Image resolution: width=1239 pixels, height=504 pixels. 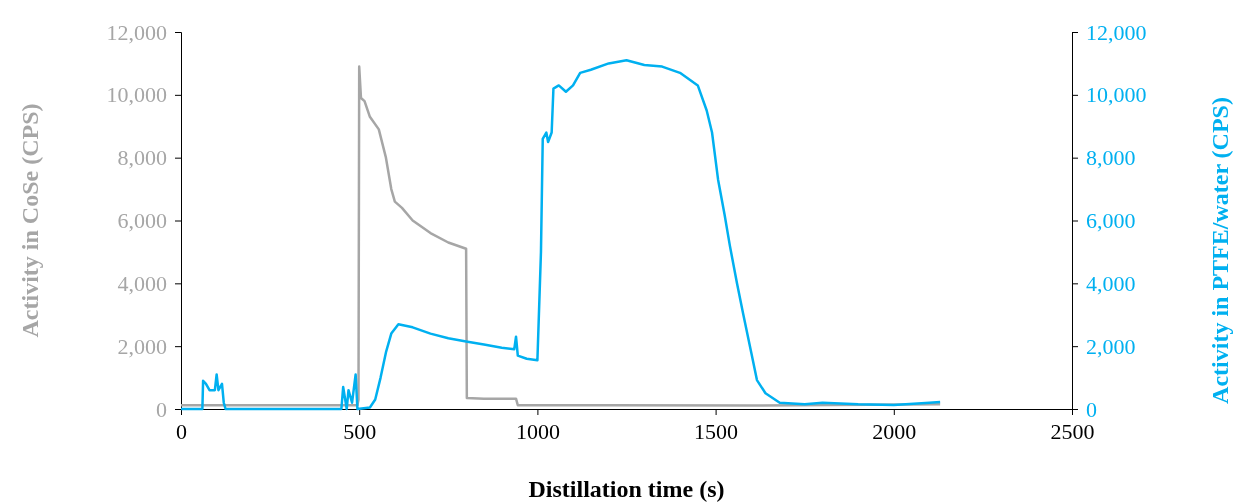 What do you see at coordinates (1220, 250) in the screenshot?
I see `y2-axis-title: Activity in PTFE/water (CPS)` at bounding box center [1220, 250].